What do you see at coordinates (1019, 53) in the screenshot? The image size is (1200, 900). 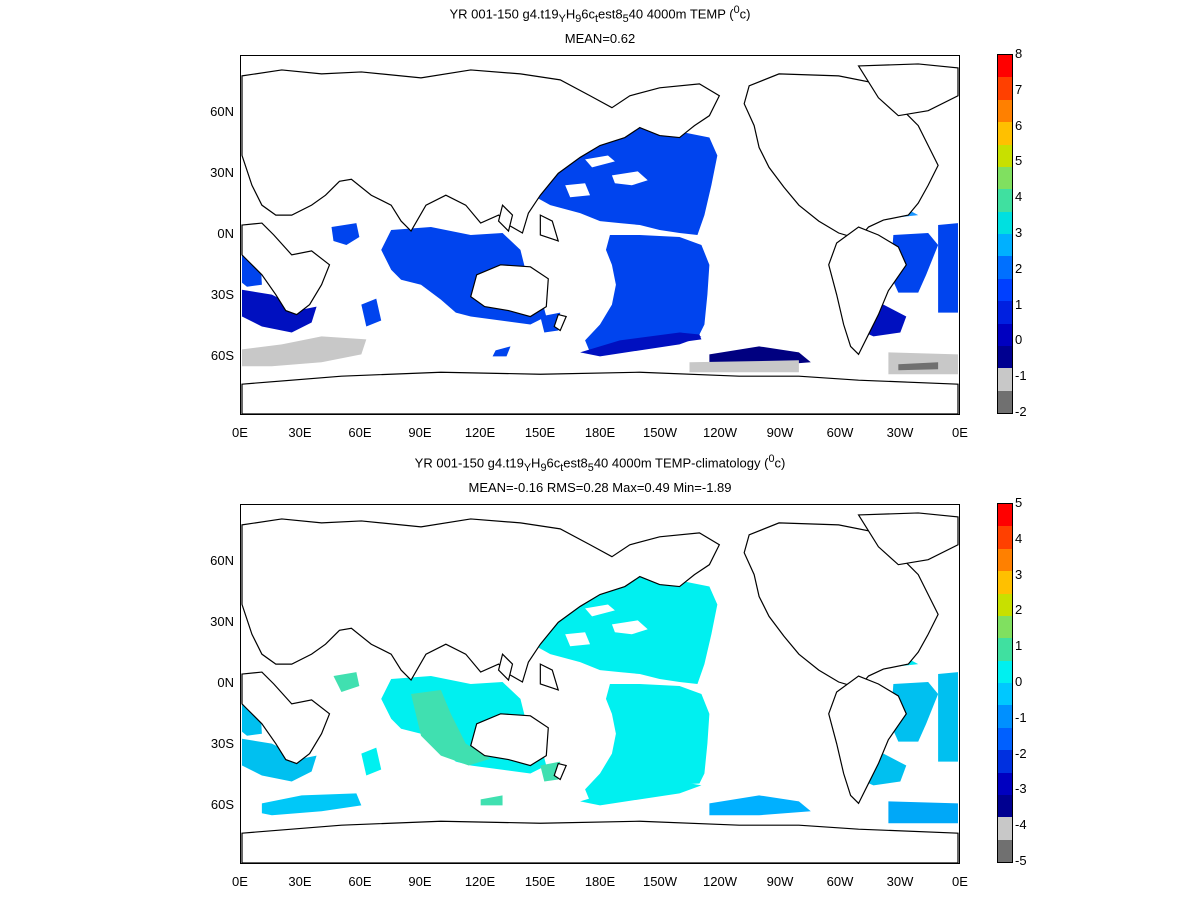 I see `colorbar-tick-label: 8` at bounding box center [1019, 53].